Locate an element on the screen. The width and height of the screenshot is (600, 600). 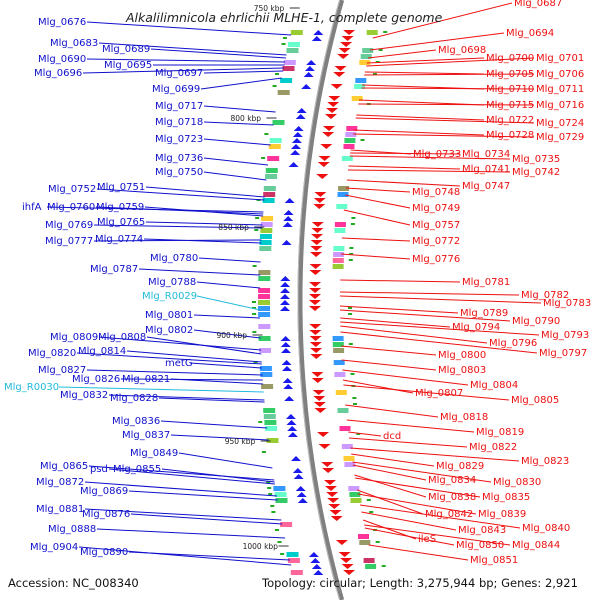
right-gene-label: Mlg_0793 is located at coordinates (565, 335).